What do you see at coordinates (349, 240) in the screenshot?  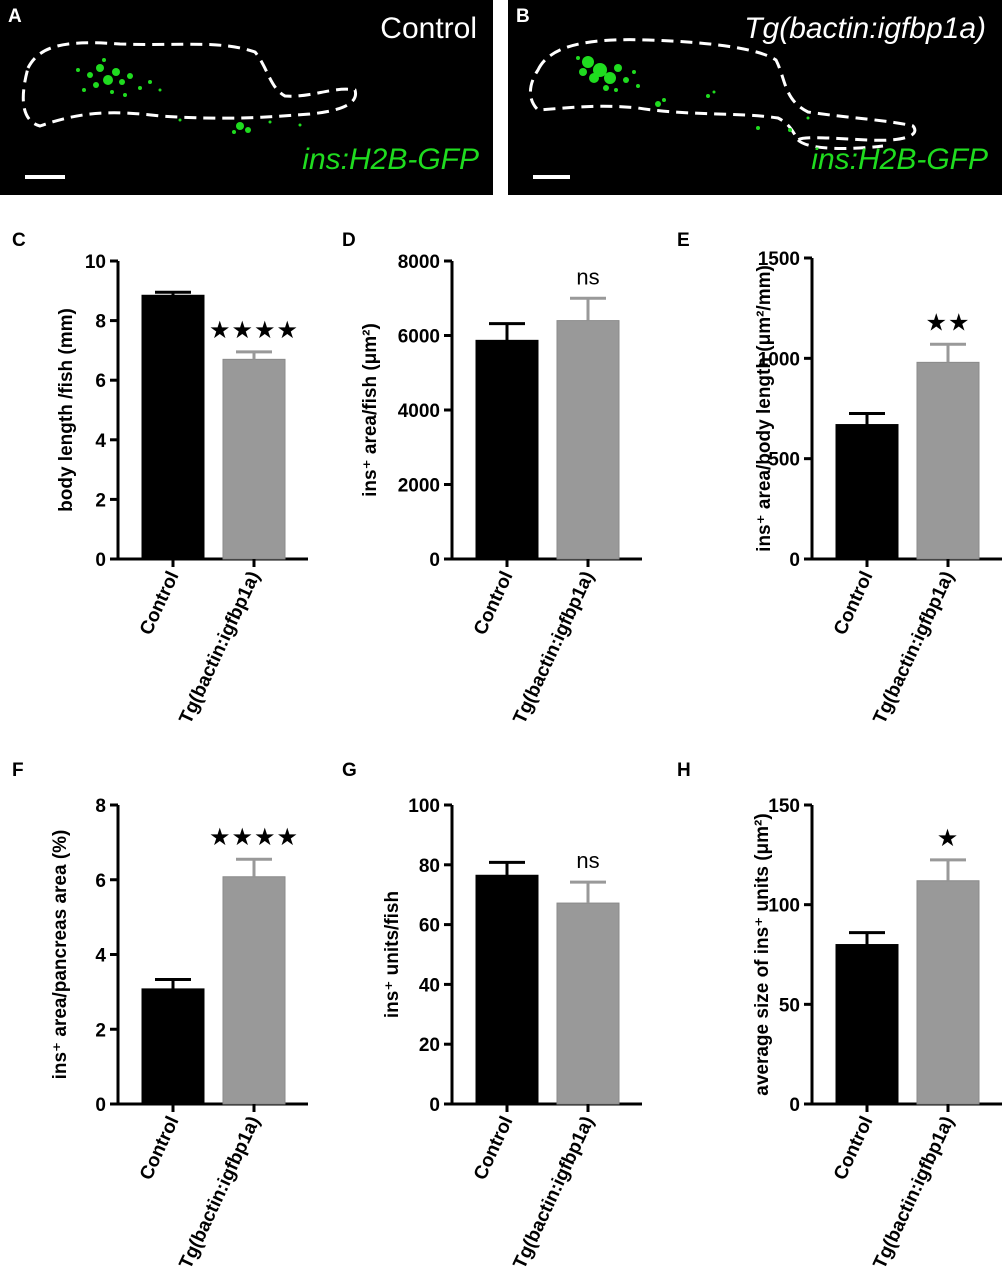 I see `panel-letter-d: D` at bounding box center [349, 240].